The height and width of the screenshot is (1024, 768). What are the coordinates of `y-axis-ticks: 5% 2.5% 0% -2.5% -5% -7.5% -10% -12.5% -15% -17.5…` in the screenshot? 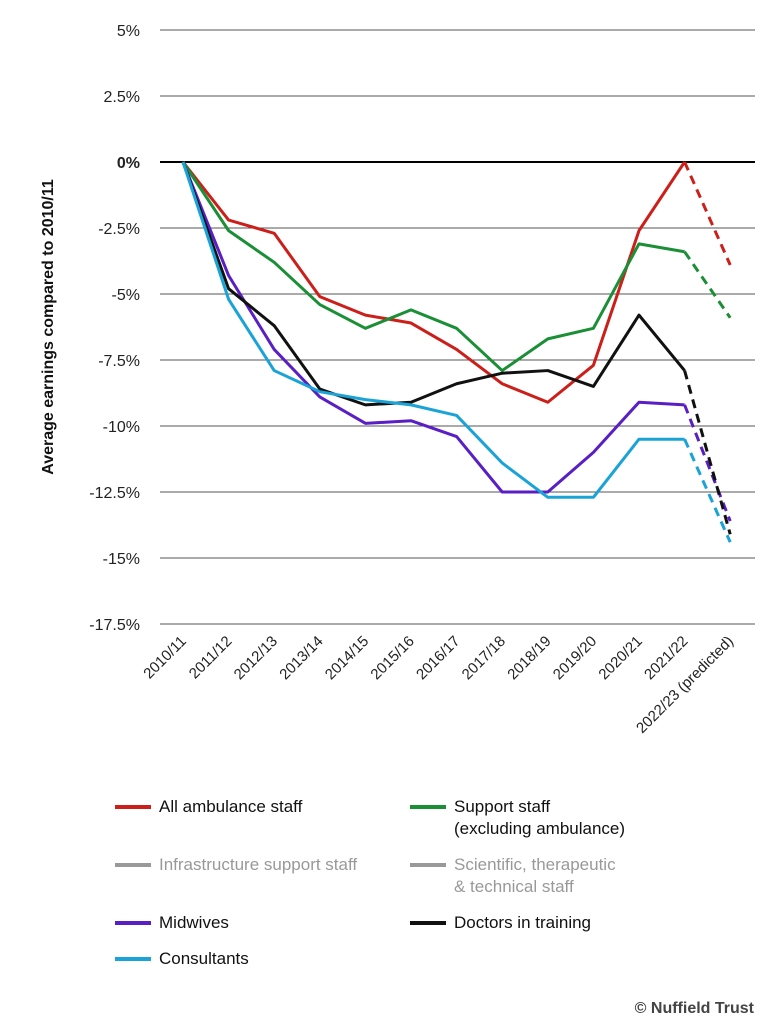 It's located at (114, 328).